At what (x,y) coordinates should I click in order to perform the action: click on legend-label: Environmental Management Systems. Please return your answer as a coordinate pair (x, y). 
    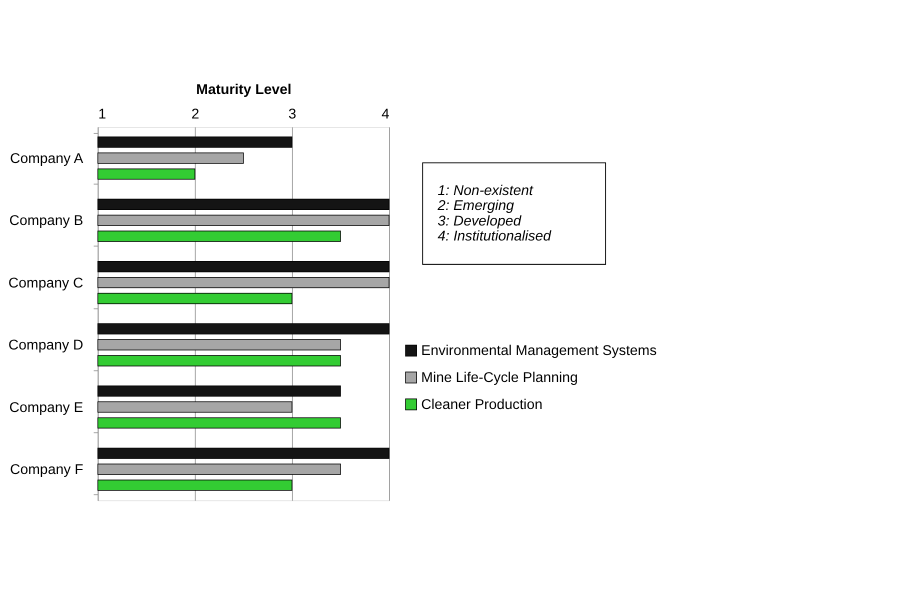
    Looking at the image, I should click on (539, 351).